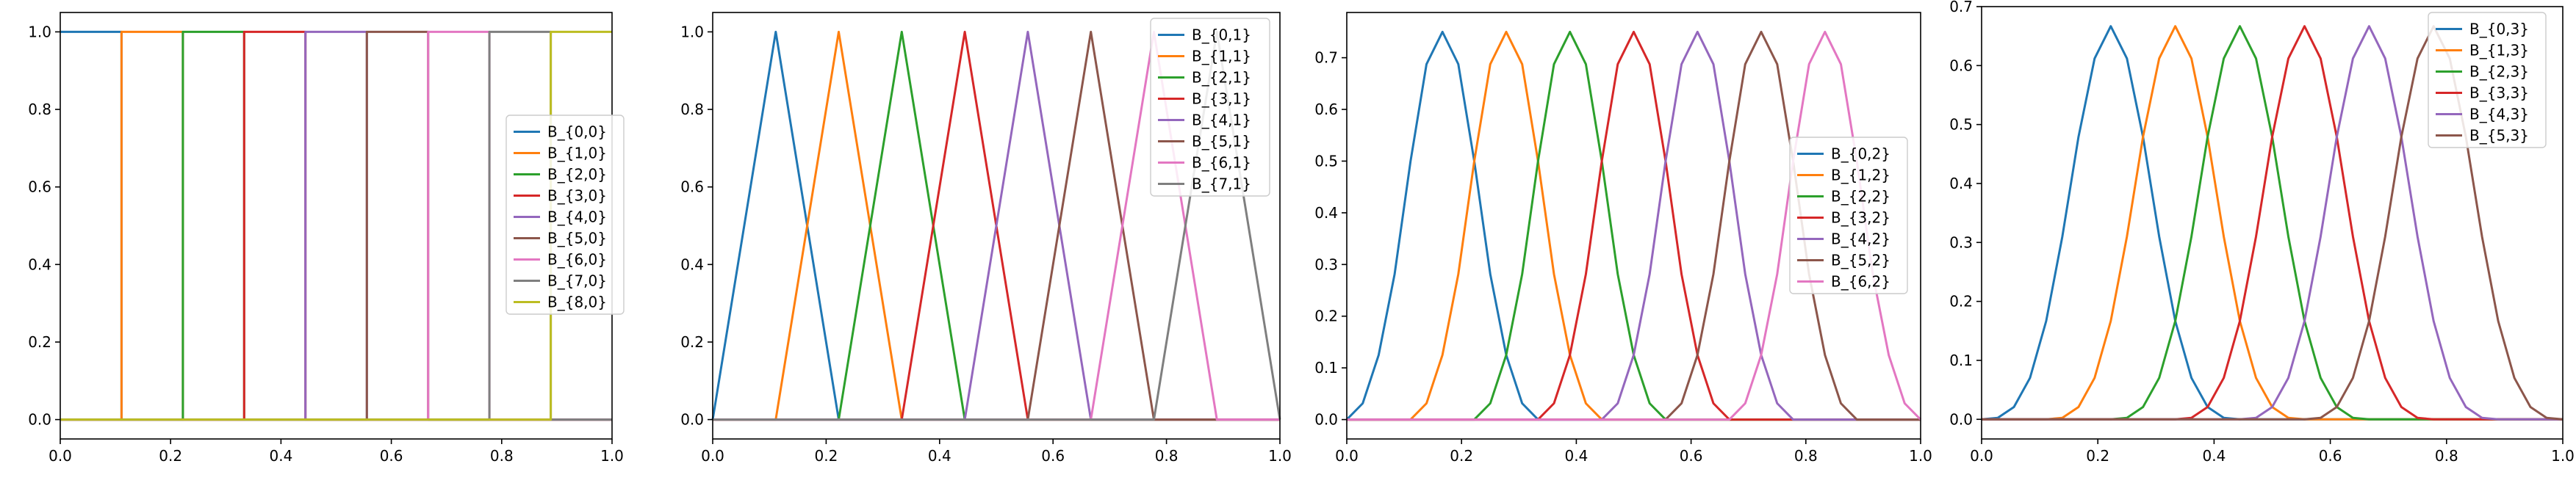  What do you see at coordinates (2499, 30) in the screenshot?
I see `legend-label: B_{0,3}` at bounding box center [2499, 30].